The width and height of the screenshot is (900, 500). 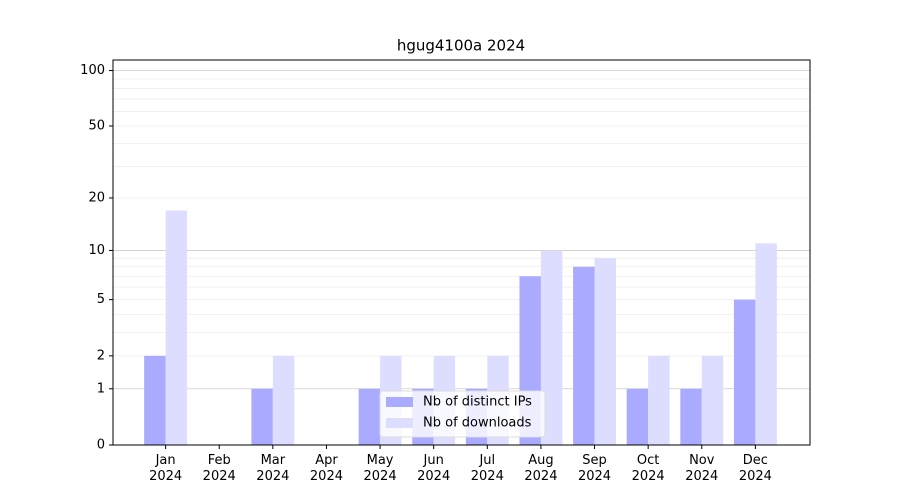 I want to click on x-tick-label: Dec 2024, so click(x=755, y=468).